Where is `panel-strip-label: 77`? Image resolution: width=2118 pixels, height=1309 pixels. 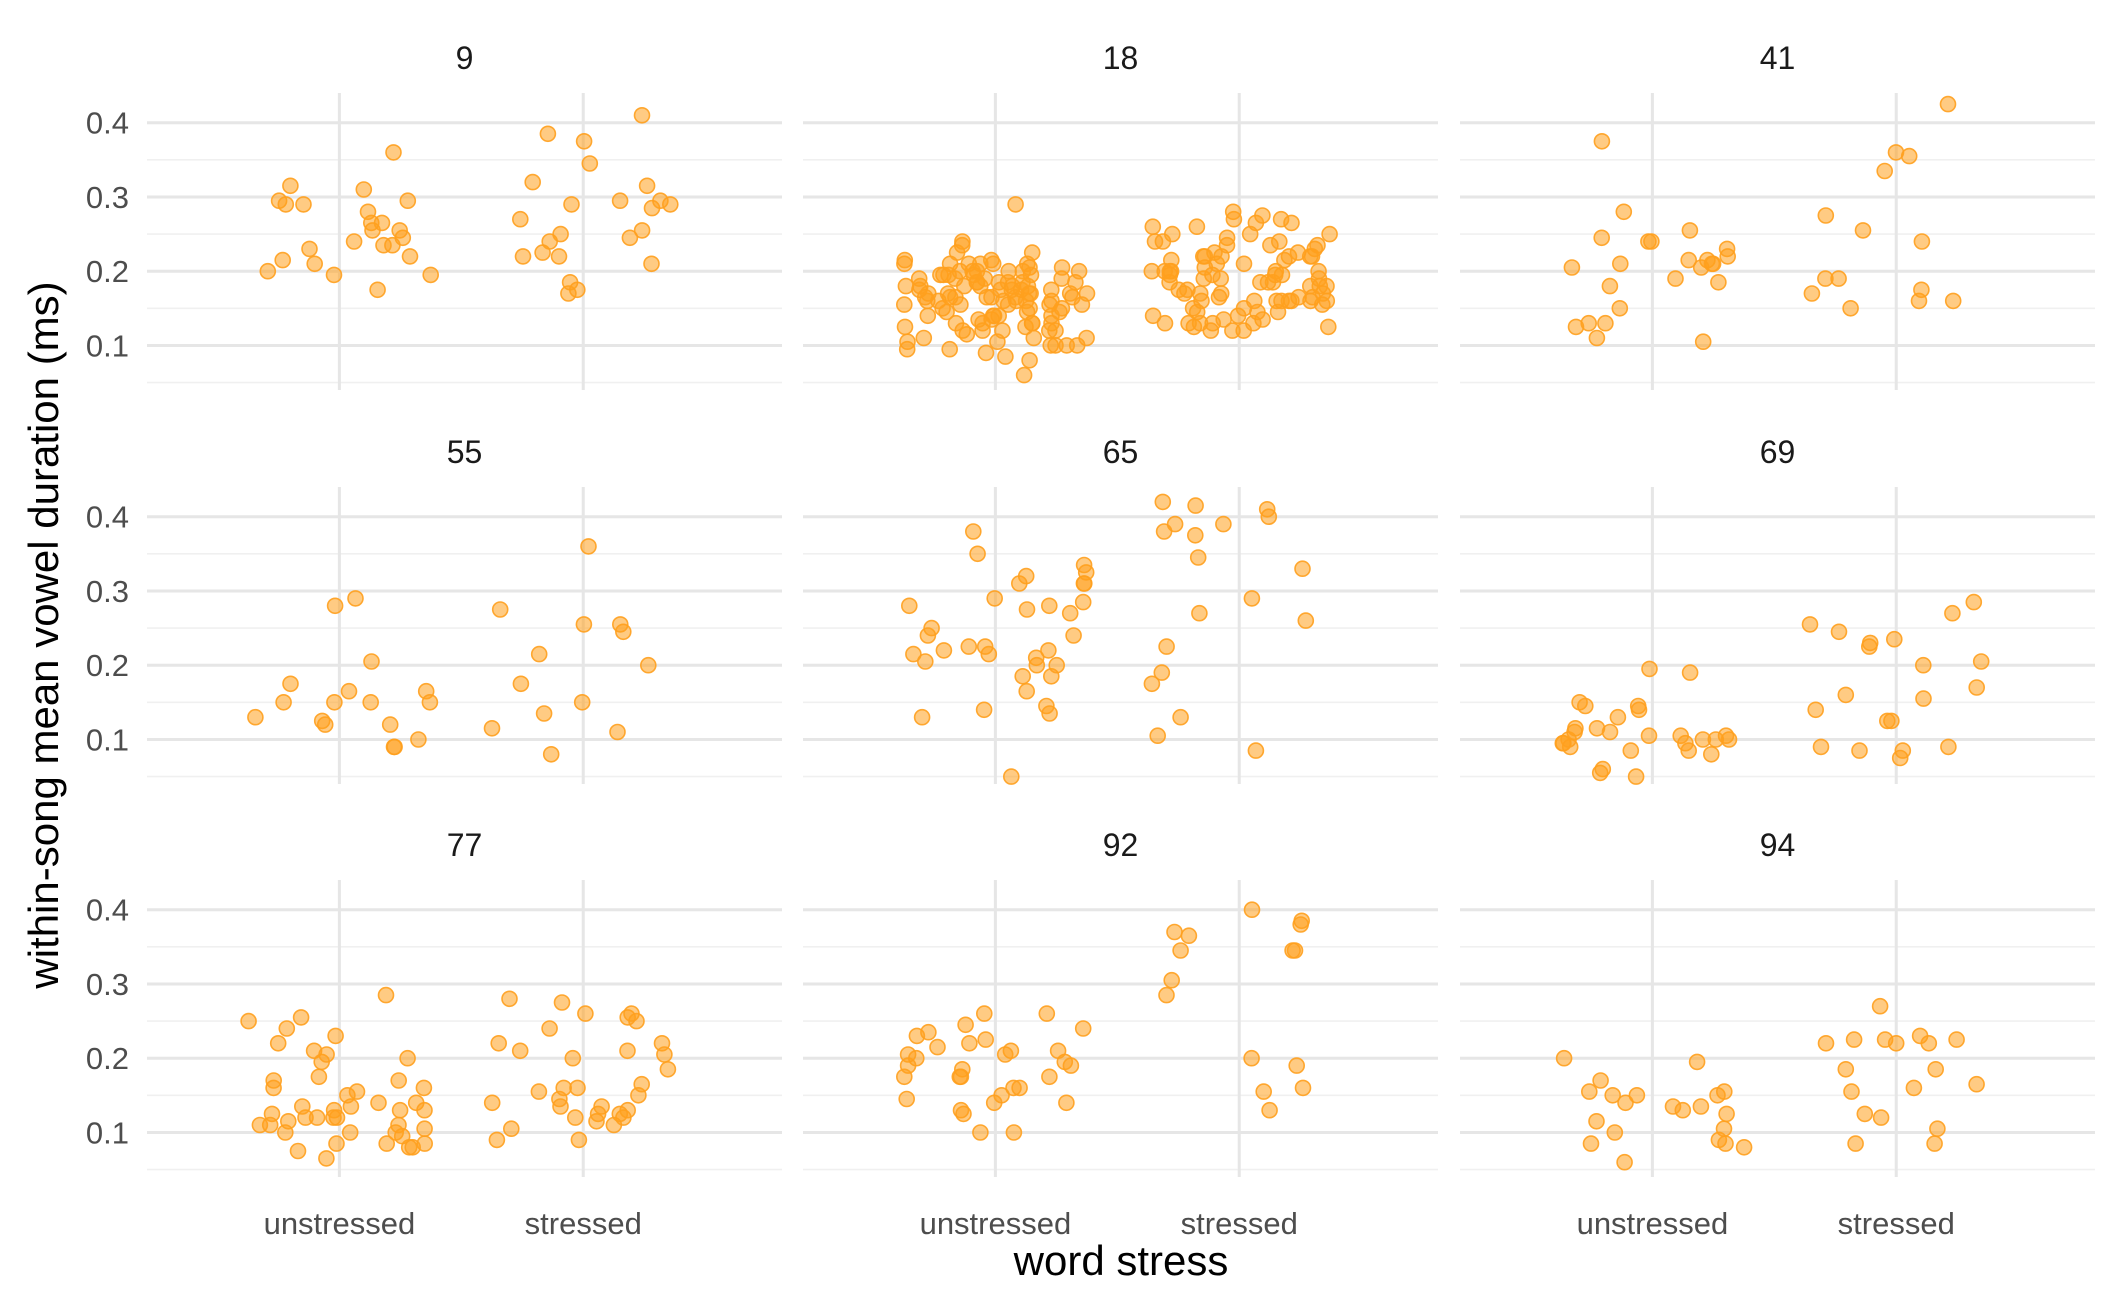 panel-strip-label: 77 is located at coordinates (465, 845).